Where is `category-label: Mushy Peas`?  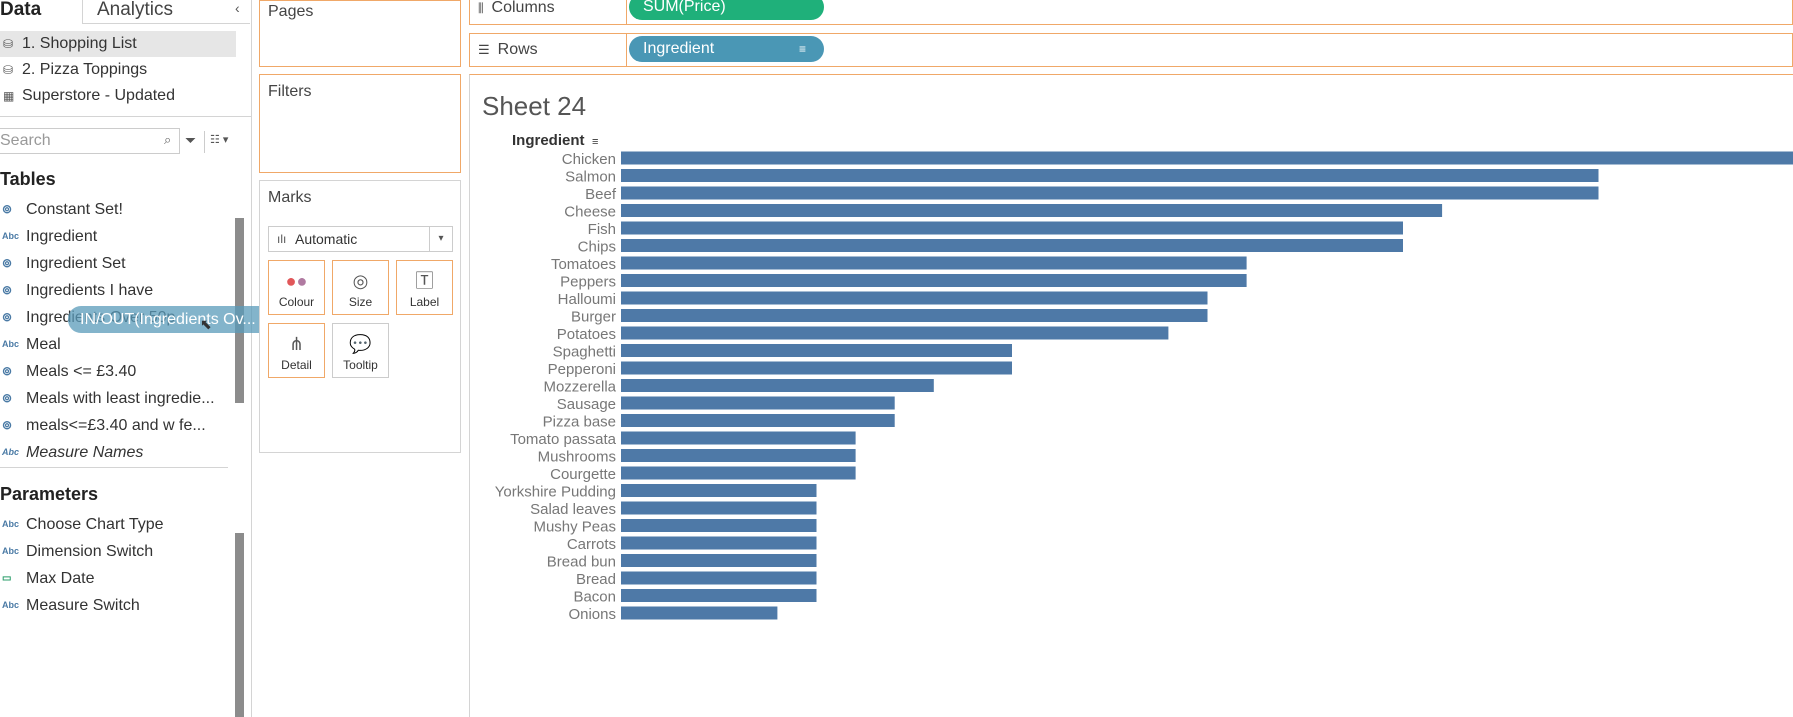
category-label: Mushy Peas is located at coordinates (574, 527).